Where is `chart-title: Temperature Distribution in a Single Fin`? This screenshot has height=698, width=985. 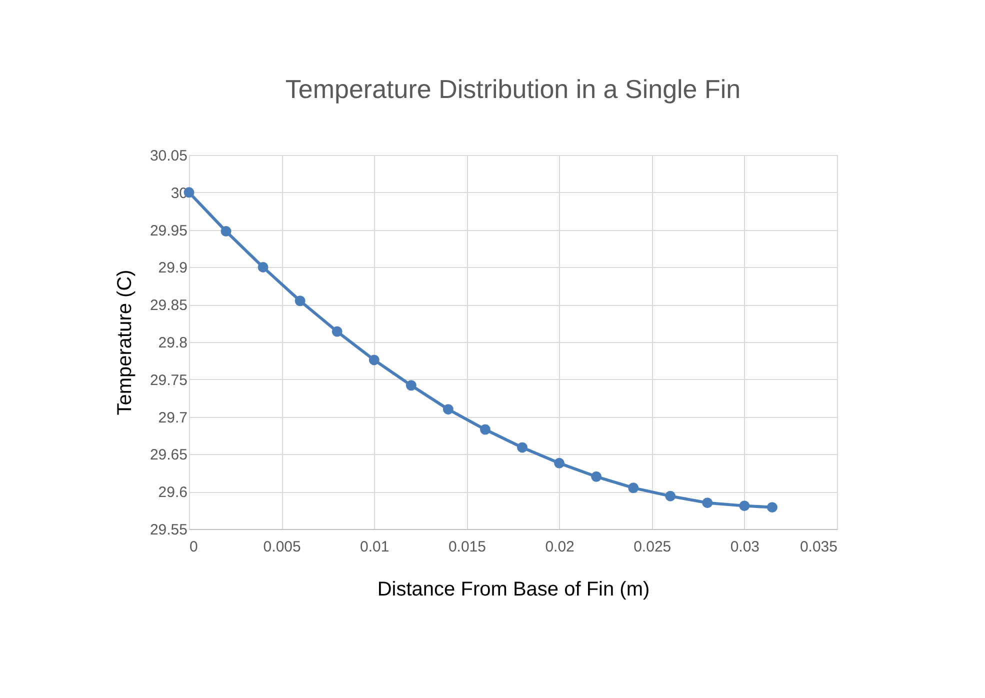 chart-title: Temperature Distribution in a Single Fin is located at coordinates (513, 89).